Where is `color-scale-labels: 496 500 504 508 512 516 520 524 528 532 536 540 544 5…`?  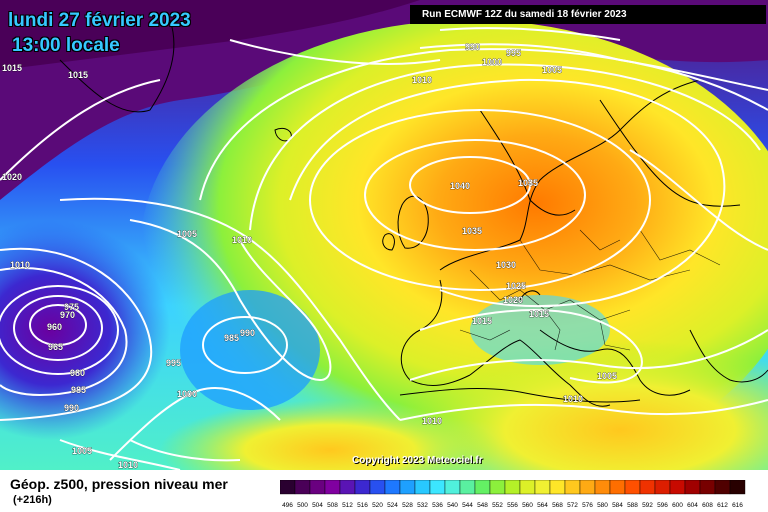
color-scale-labels: 496 500 504 508 512 516 520 524 528 532 536 540 544 5… is located at coordinates (512, 505).